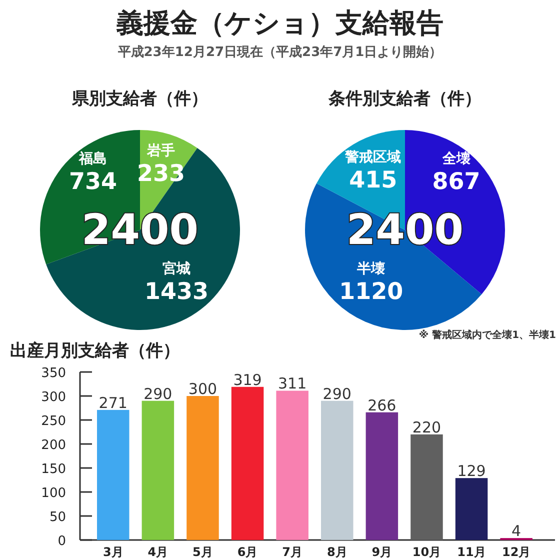 The height and width of the screenshot is (560, 560). What do you see at coordinates (113, 552) in the screenshot?
I see `x-tick-label: 3月` at bounding box center [113, 552].